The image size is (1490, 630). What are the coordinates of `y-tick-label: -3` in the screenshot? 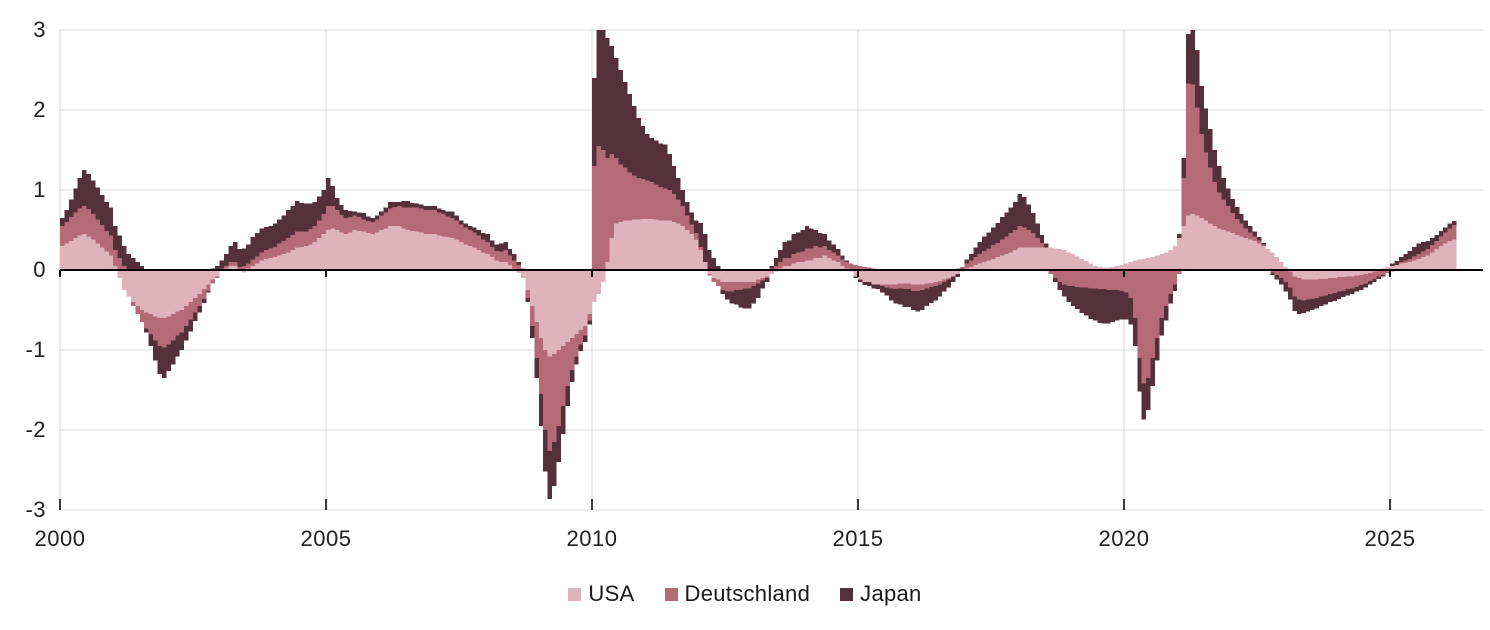 It's located at (35, 509).